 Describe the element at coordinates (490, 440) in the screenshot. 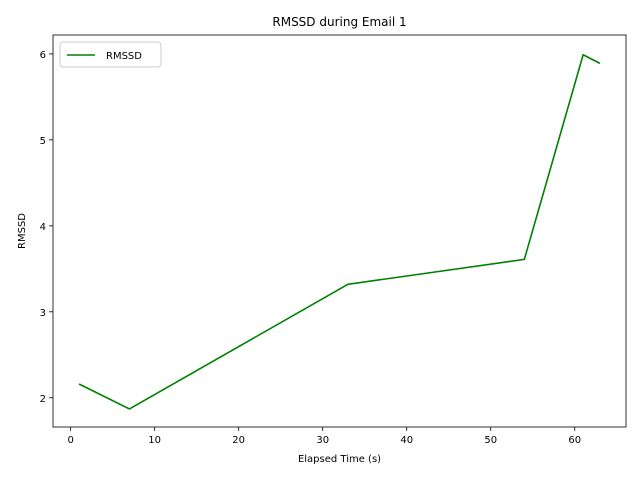

I see `x-tick-label: 50` at that location.